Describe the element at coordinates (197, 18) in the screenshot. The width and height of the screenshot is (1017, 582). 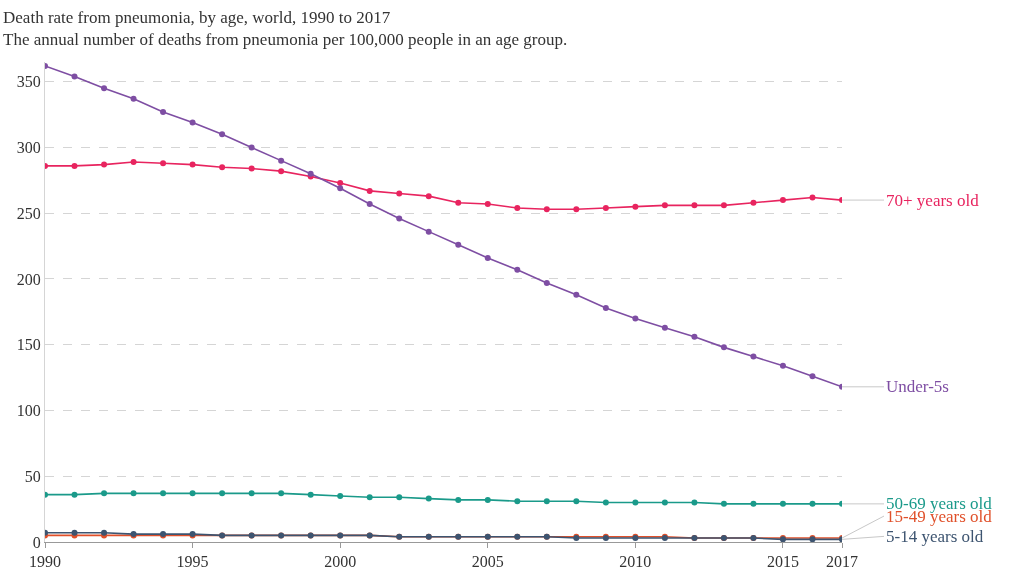
I see `chart-title: Death rate from pneumonia, by age, world, 1990 to 2017` at that location.